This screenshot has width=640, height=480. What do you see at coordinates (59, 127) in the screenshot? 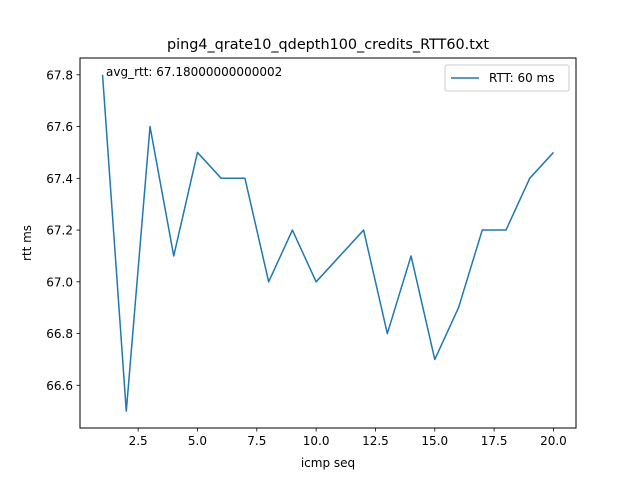
I see `y-tick-label: 67.6` at bounding box center [59, 127].